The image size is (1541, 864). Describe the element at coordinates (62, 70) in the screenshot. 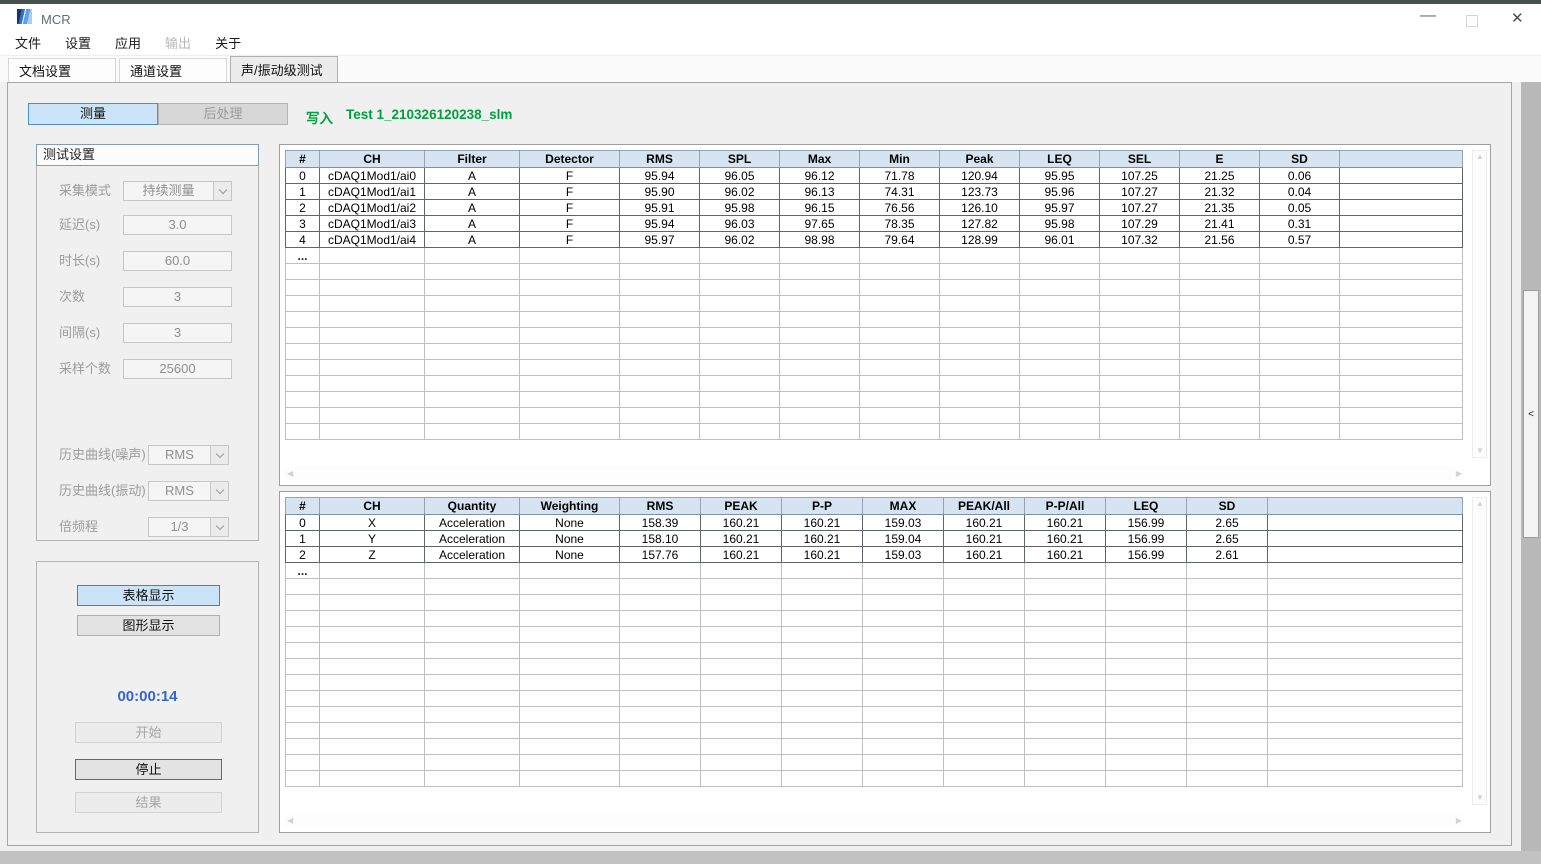

I see `tab-document-settings: 文档设置` at that location.